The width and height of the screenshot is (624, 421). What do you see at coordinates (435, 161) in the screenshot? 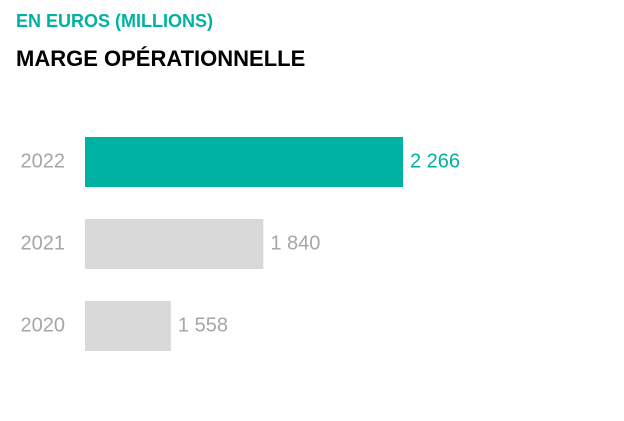
I see `value-label: 2 266` at bounding box center [435, 161].